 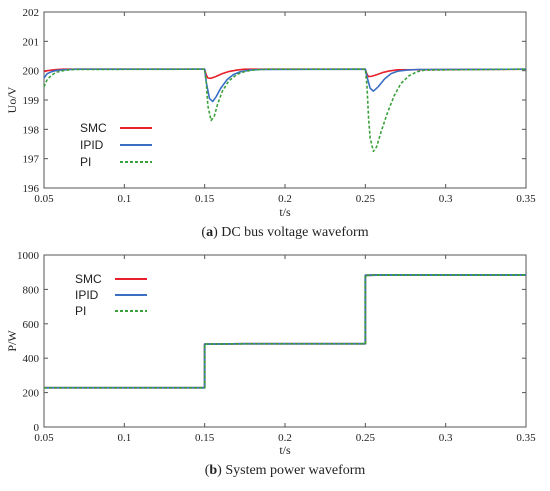 What do you see at coordinates (31, 42) in the screenshot?
I see `y-tick-label: 201` at bounding box center [31, 42].